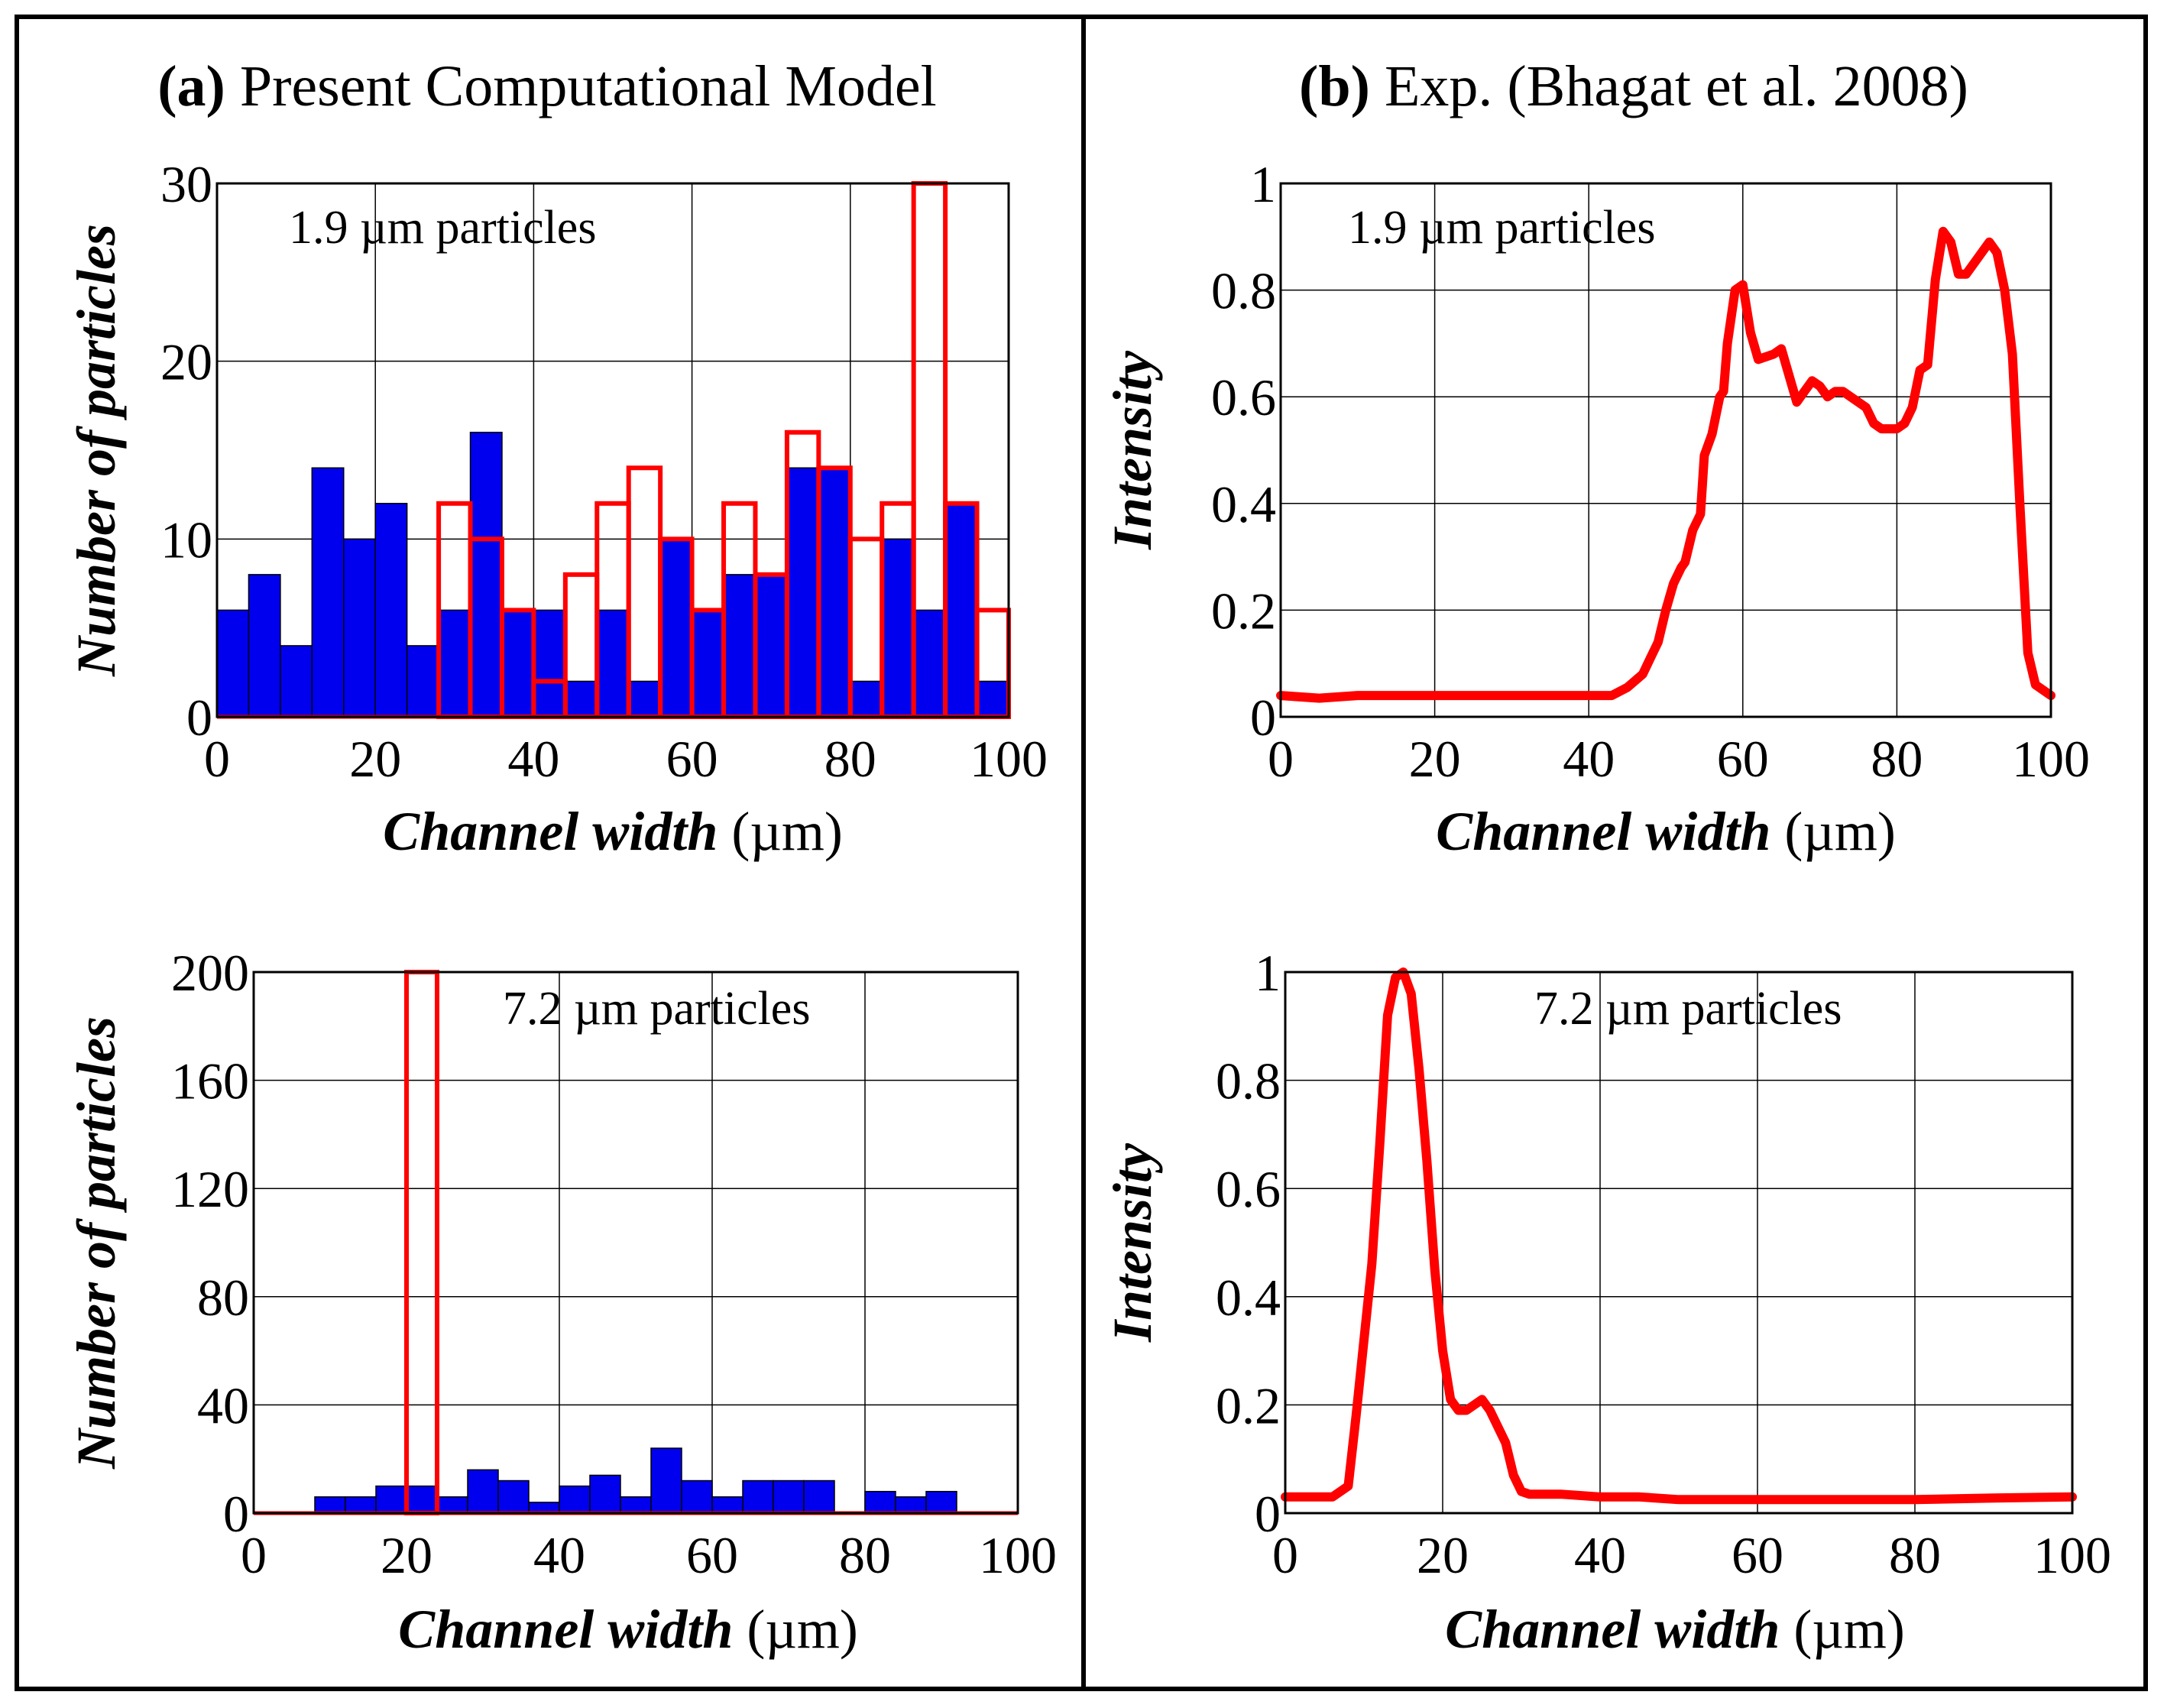 Image resolution: width=2164 pixels, height=1708 pixels. What do you see at coordinates (1688, 1009) in the screenshot?
I see `annotation-b-bottom: 7.2 µm particles` at bounding box center [1688, 1009].